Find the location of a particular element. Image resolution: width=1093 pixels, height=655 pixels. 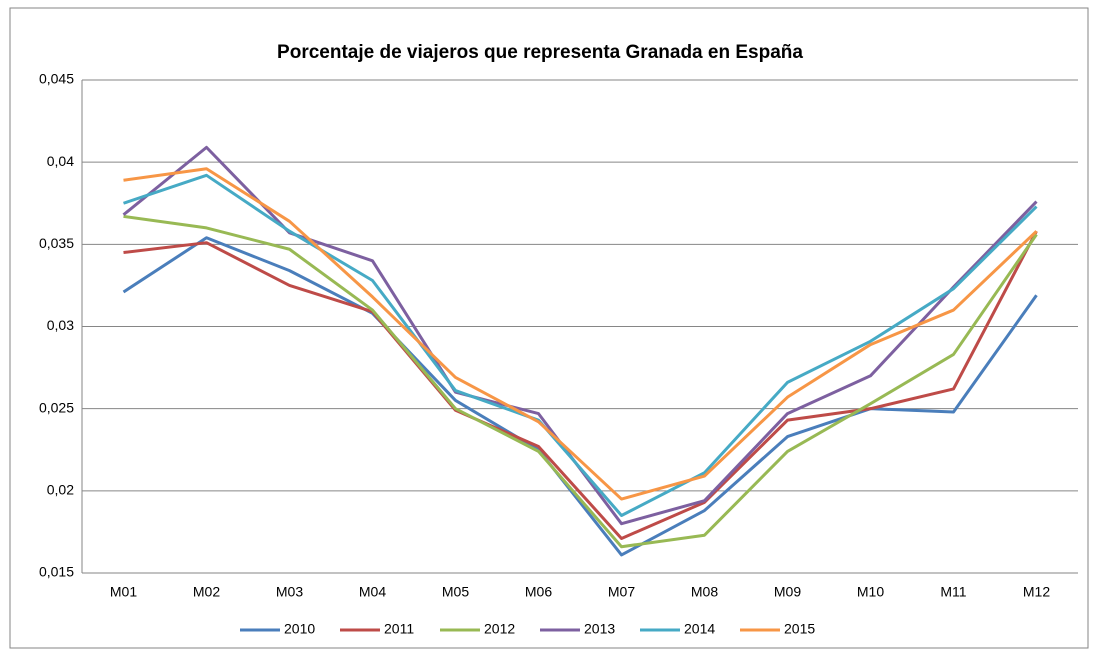

legend-label: 2010 is located at coordinates (299, 629).